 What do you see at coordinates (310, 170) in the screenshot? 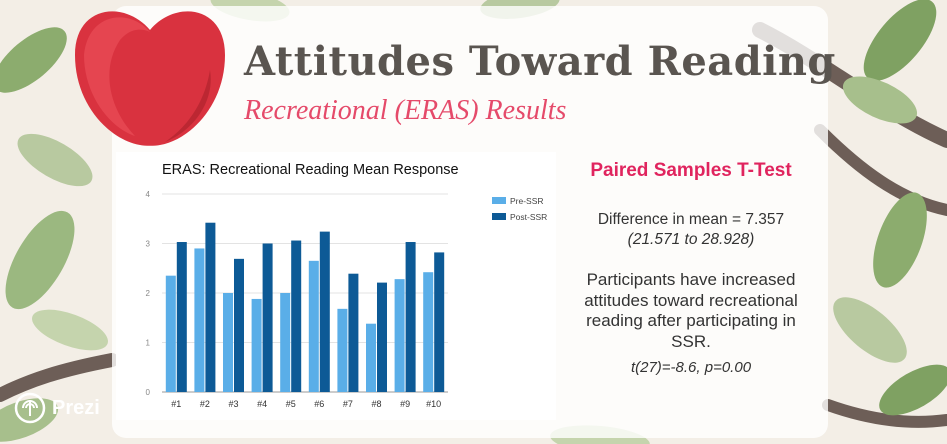
I see `chart-title: ERAS: Recreational Reading Mean Response` at bounding box center [310, 170].